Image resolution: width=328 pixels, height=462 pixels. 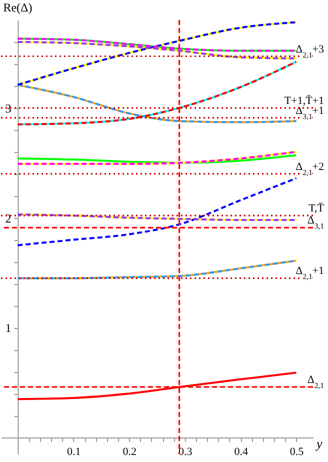 What do you see at coordinates (241, 452) in the screenshot?
I see `x-tick-label: 0.4` at bounding box center [241, 452].